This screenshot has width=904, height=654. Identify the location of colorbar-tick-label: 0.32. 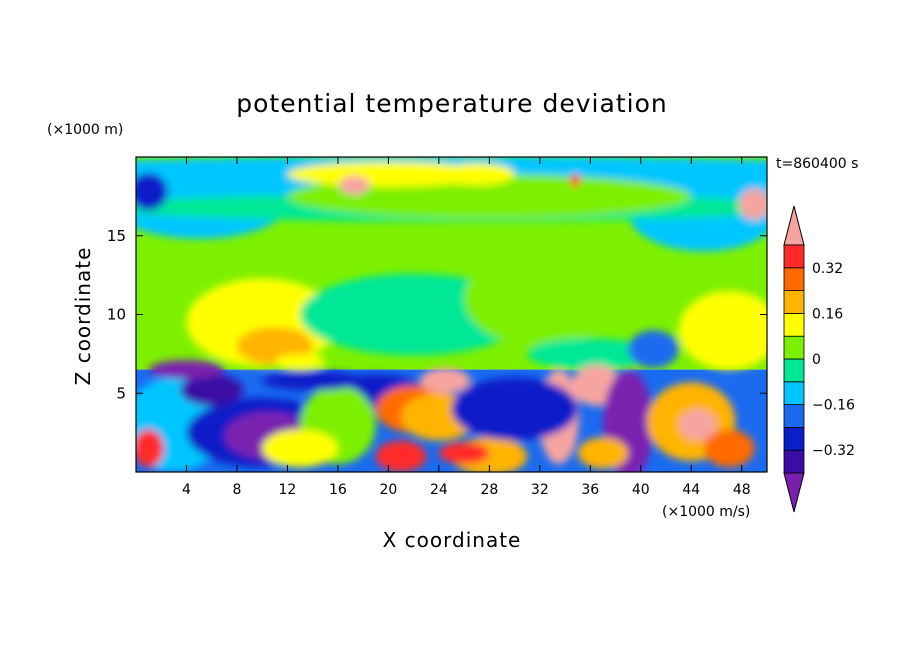
(827, 269).